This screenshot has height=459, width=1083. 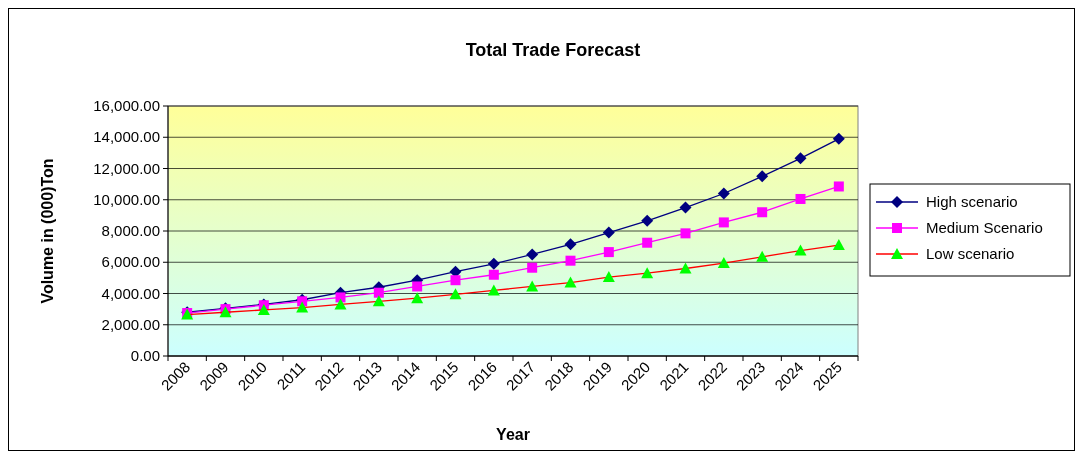 What do you see at coordinates (130, 293) in the screenshot?
I see `y-tick-label: 4,000.00` at bounding box center [130, 293].